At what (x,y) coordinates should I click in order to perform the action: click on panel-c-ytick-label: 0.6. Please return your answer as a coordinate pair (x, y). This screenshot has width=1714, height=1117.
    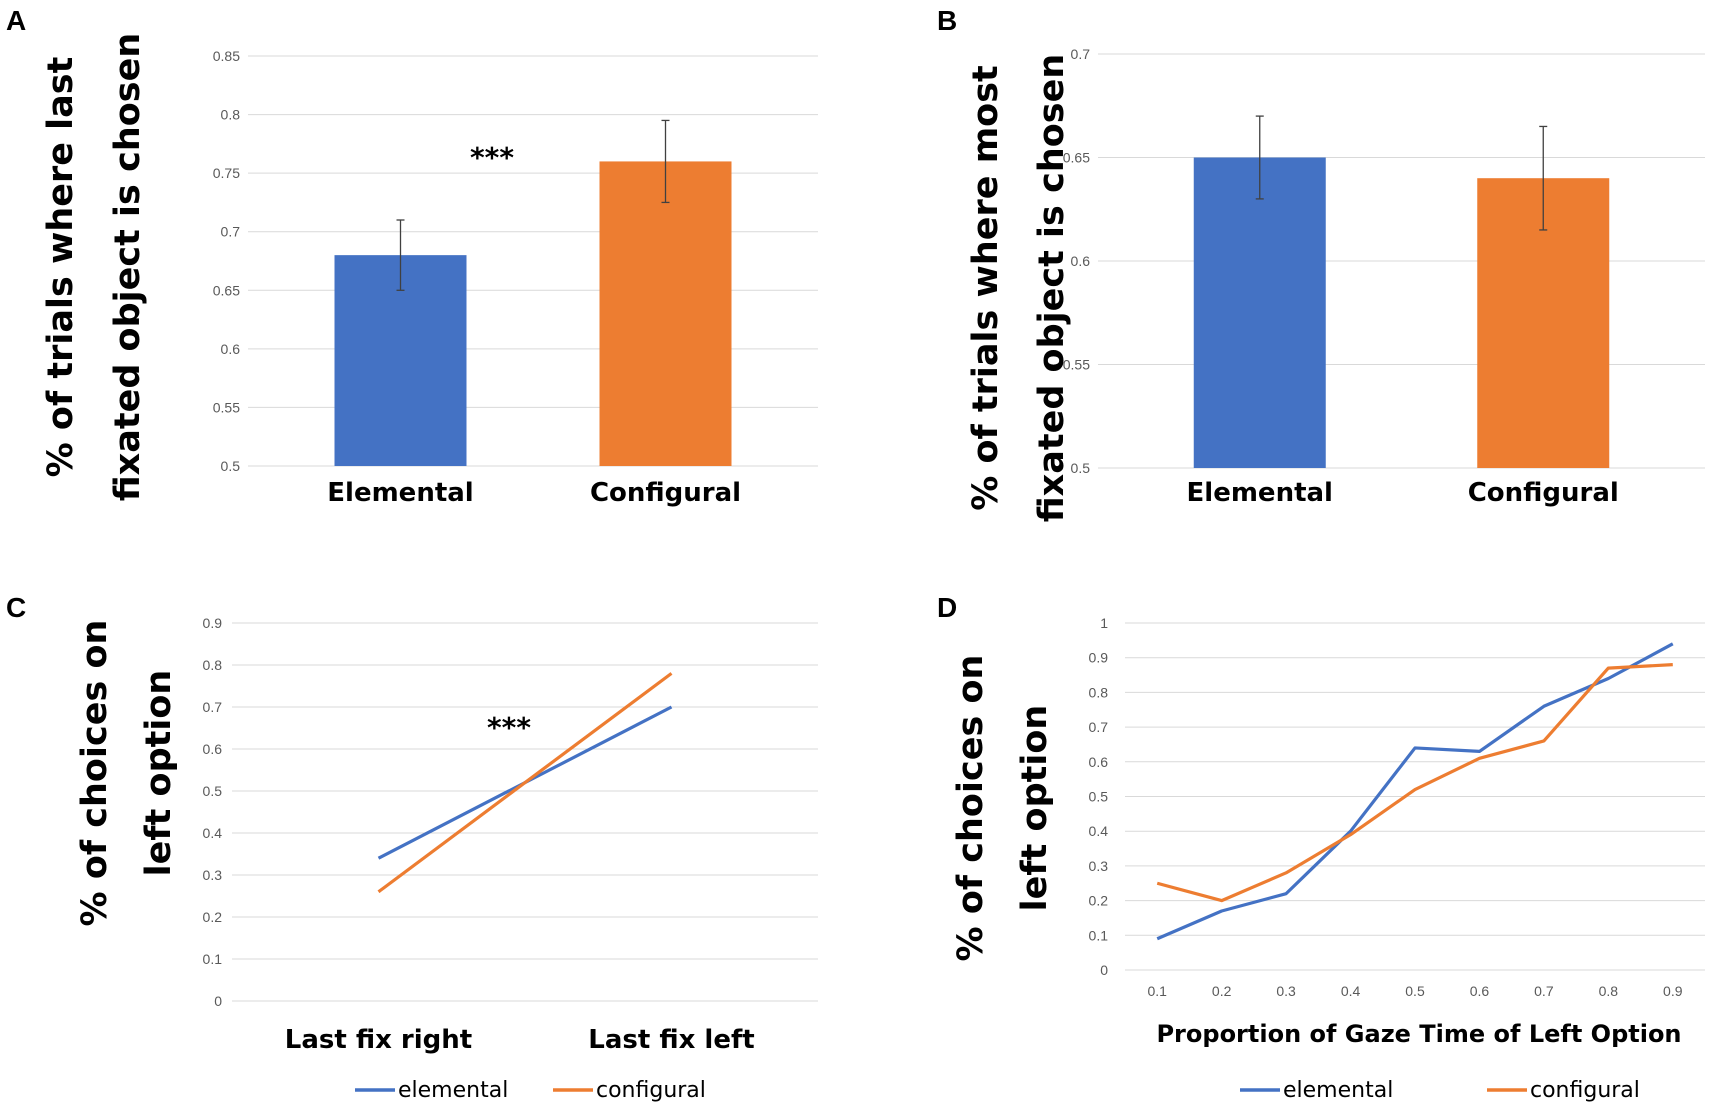
    Looking at the image, I should click on (213, 749).